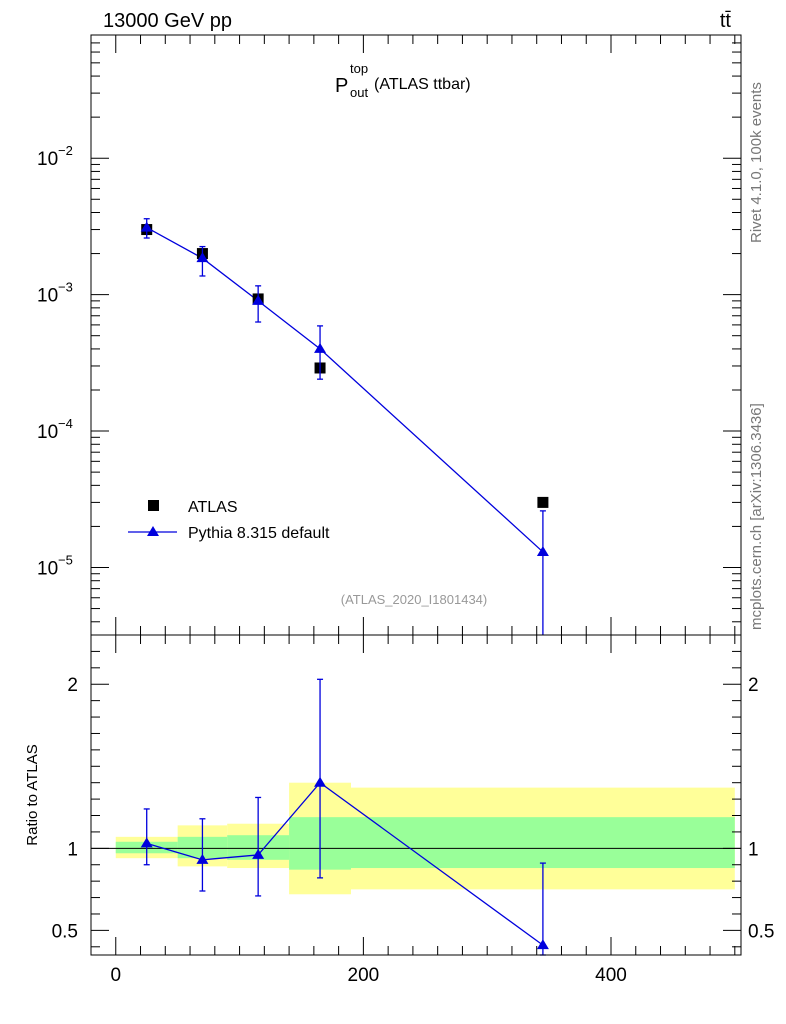 This screenshot has width=786, height=1024. I want to click on ratio-y-tick-label-right: 0.5, so click(761, 931).